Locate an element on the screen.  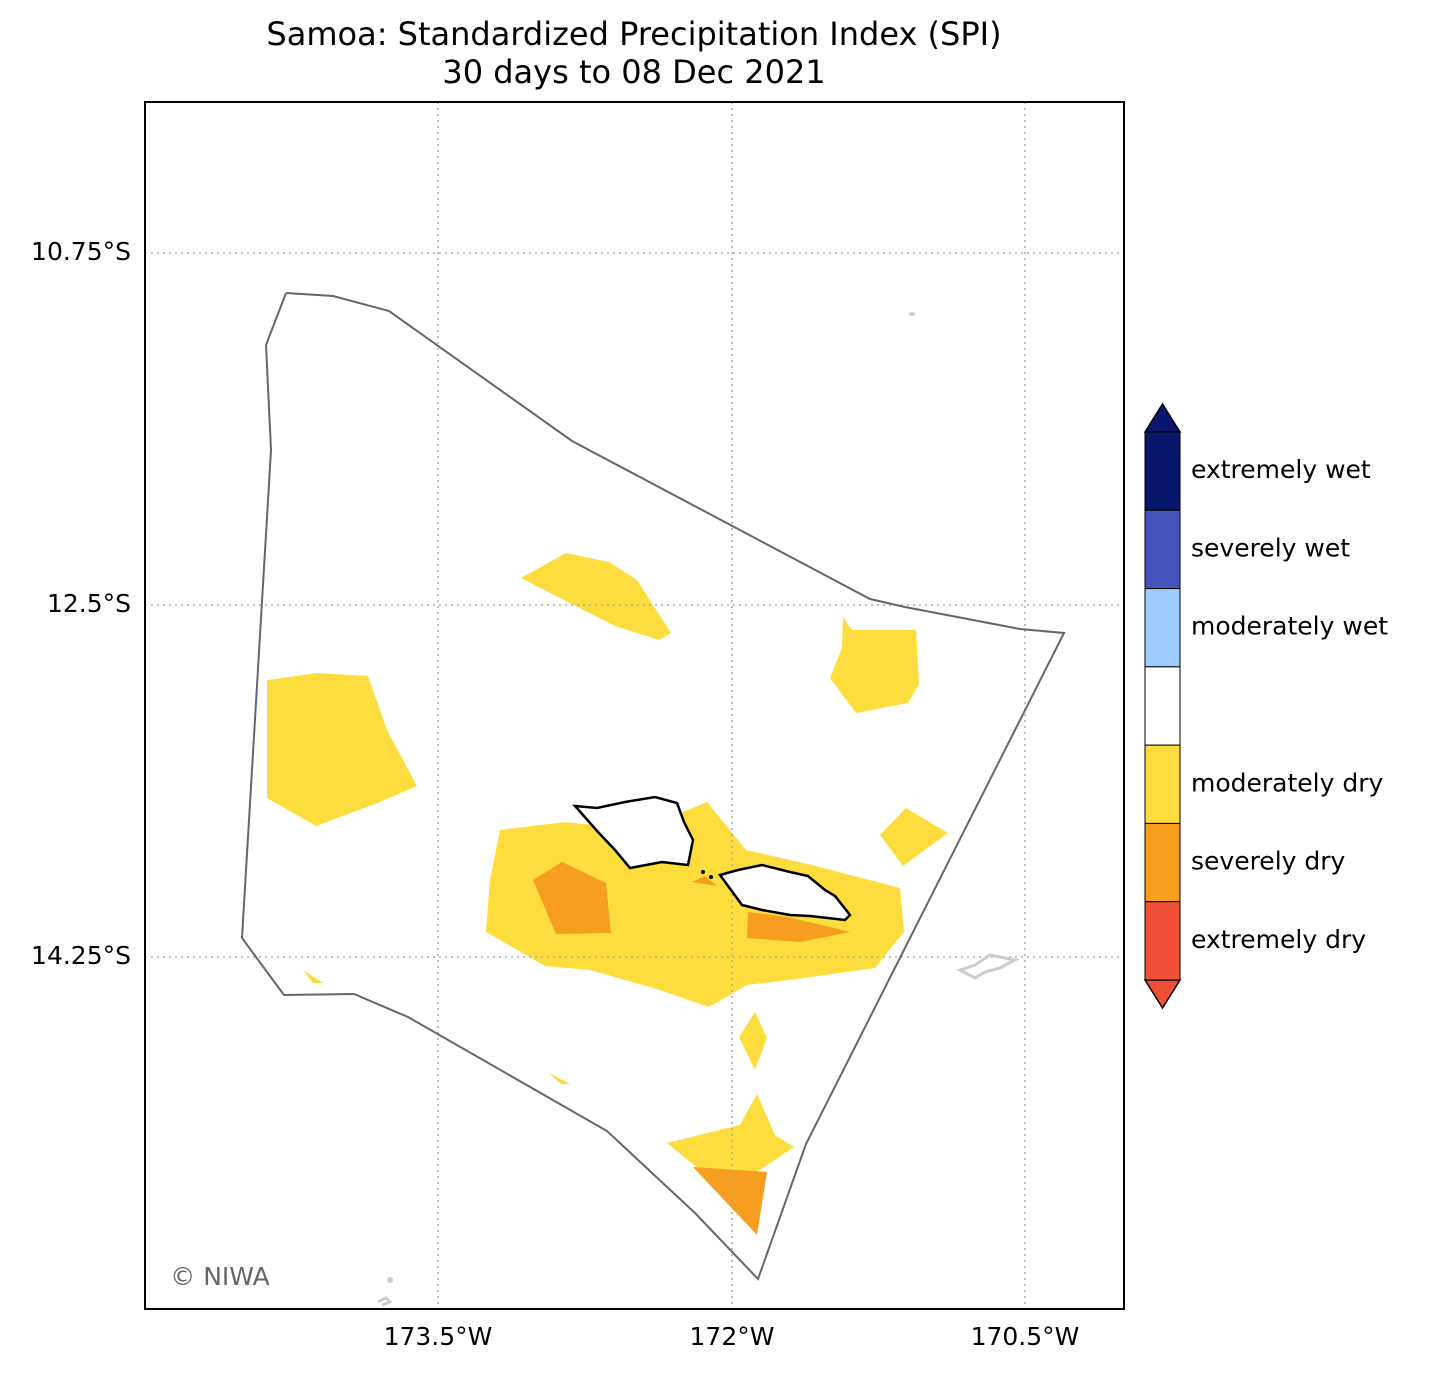
colorbar-label: severely wet is located at coordinates (1270, 547).